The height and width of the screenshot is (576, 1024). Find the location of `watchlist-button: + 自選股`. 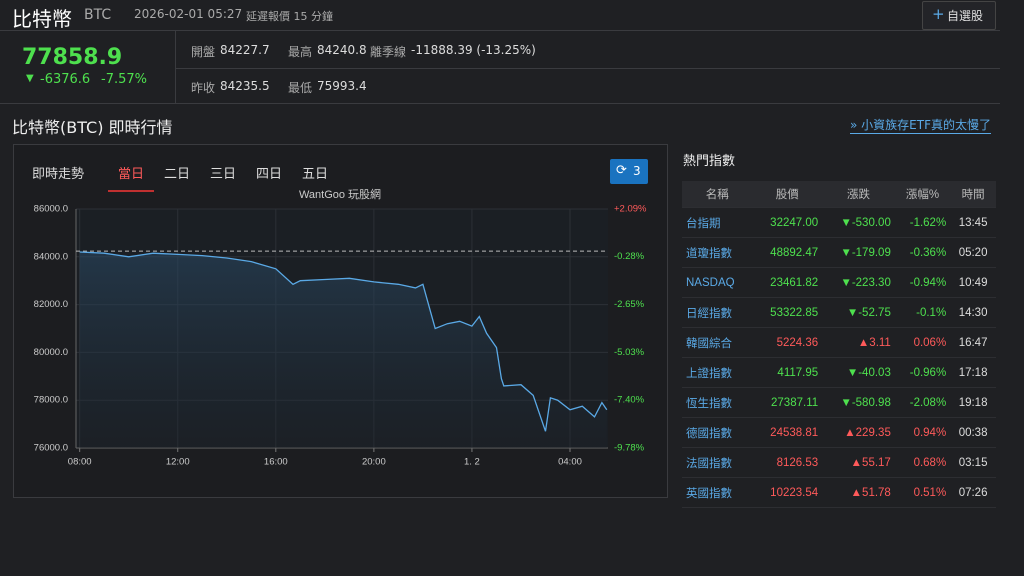

watchlist-button: + 自選股 is located at coordinates (959, 15).